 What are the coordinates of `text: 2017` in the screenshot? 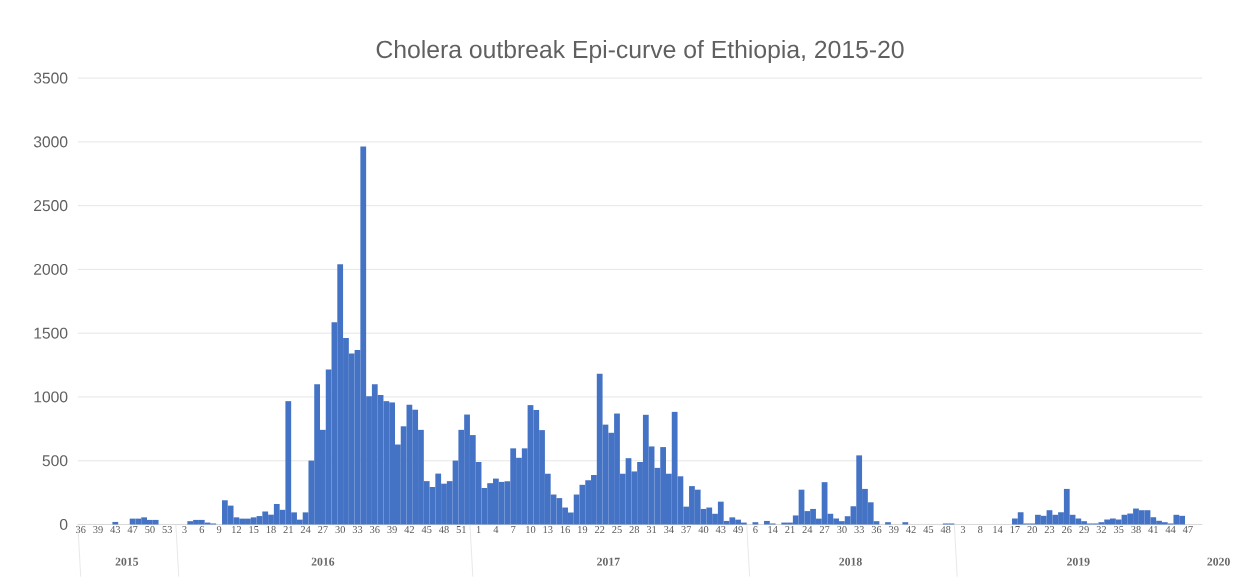 It's located at (608, 561).